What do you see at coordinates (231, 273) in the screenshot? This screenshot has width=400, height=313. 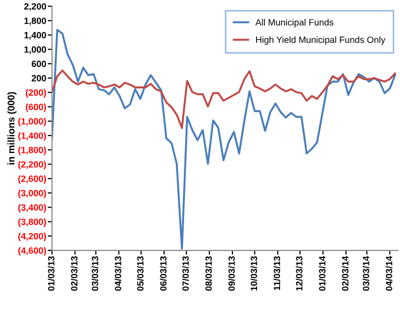 I see `x-tick-label: 09/03/13` at bounding box center [231, 273].